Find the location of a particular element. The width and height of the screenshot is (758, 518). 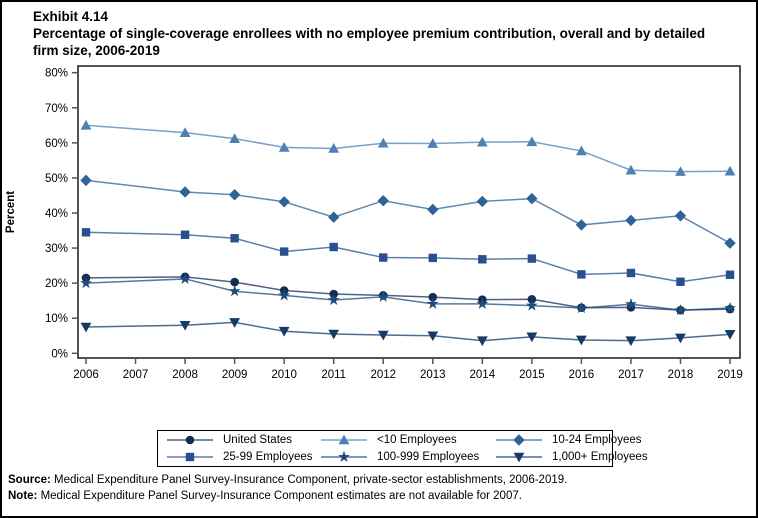

legend-entry-100-999-employees: 100-999 Employees is located at coordinates (407, 457).